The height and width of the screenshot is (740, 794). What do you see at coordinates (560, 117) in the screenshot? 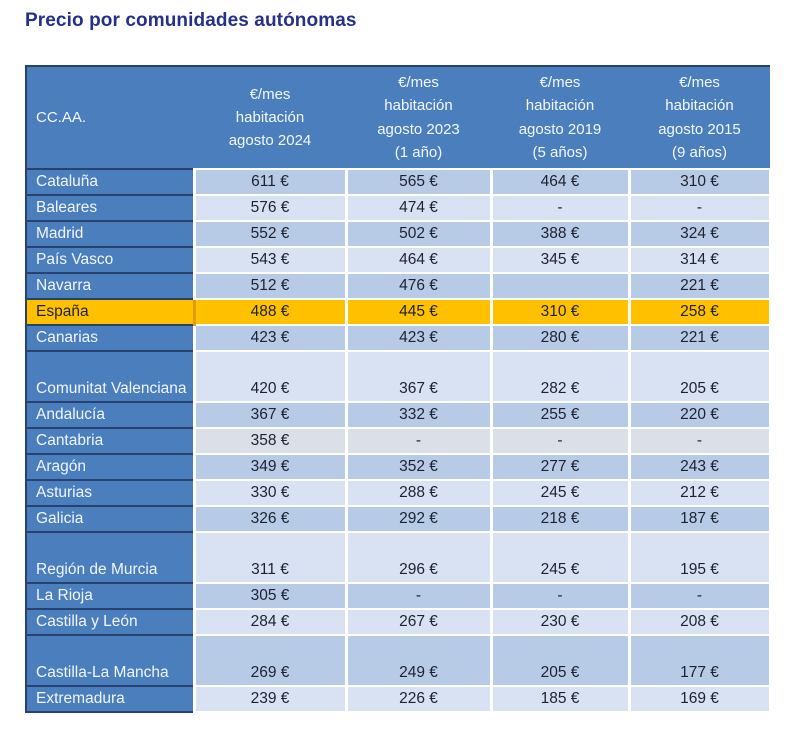
I see `column-header-agosto-2019: €/mes habitación agosto 2019 (5 años)` at bounding box center [560, 117].